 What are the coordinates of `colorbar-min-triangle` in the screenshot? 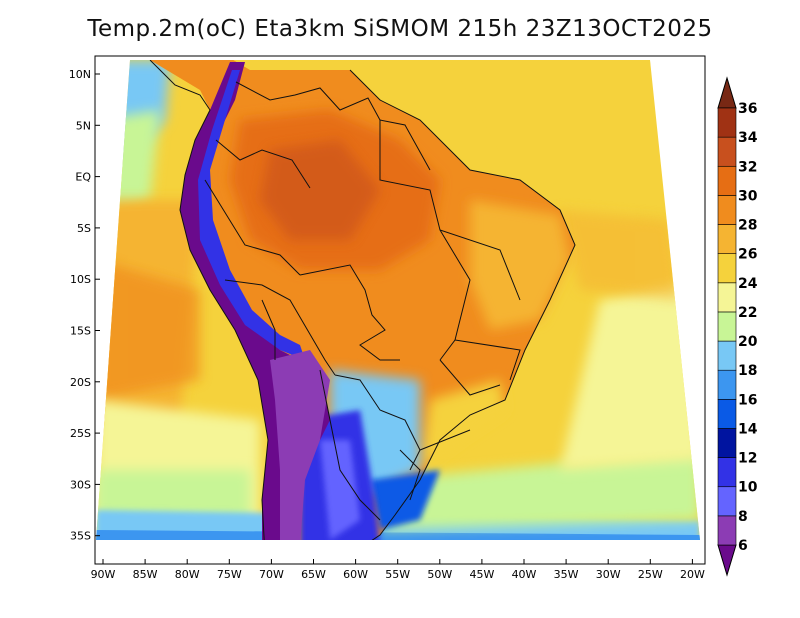 It's located at (727, 560).